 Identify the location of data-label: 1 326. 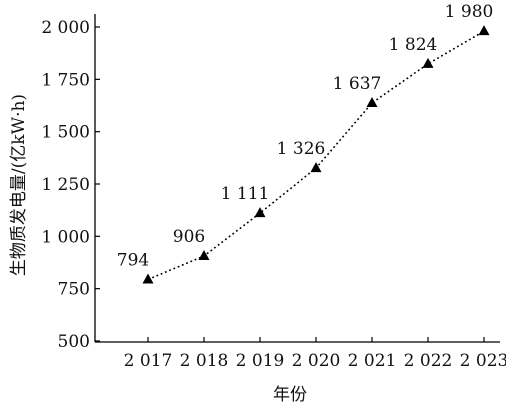
(301, 149).